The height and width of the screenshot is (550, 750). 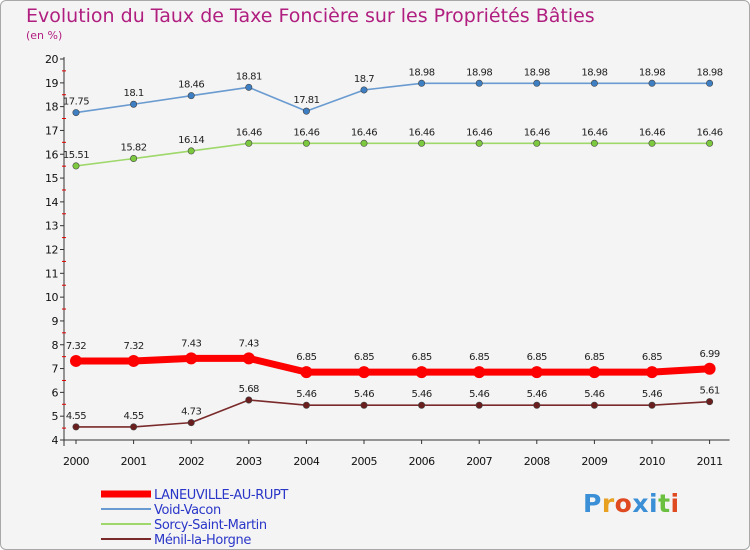 I want to click on logo-letter: x, so click(x=640, y=503).